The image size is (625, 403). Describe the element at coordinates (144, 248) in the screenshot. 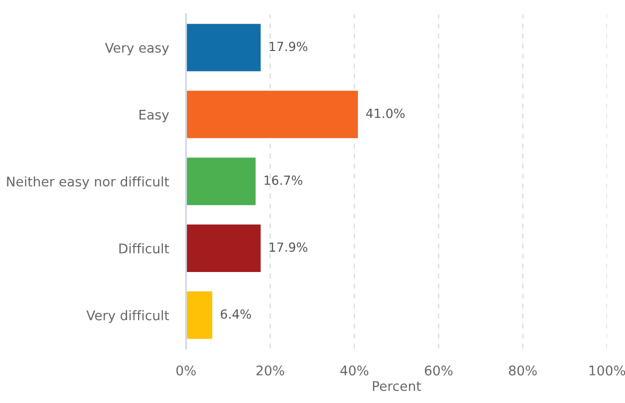

I see `y-tick-label: Difficult` at that location.